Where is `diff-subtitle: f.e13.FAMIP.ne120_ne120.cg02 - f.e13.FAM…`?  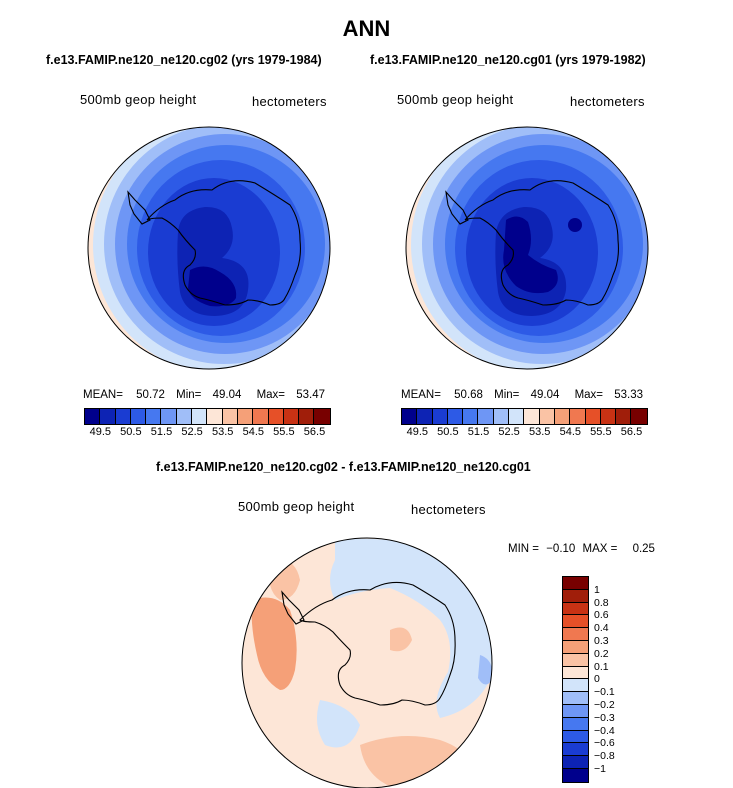
diff-subtitle: f.e13.FAMIP.ne120_ne120.cg02 - f.e13.FAM… is located at coordinates (343, 467).